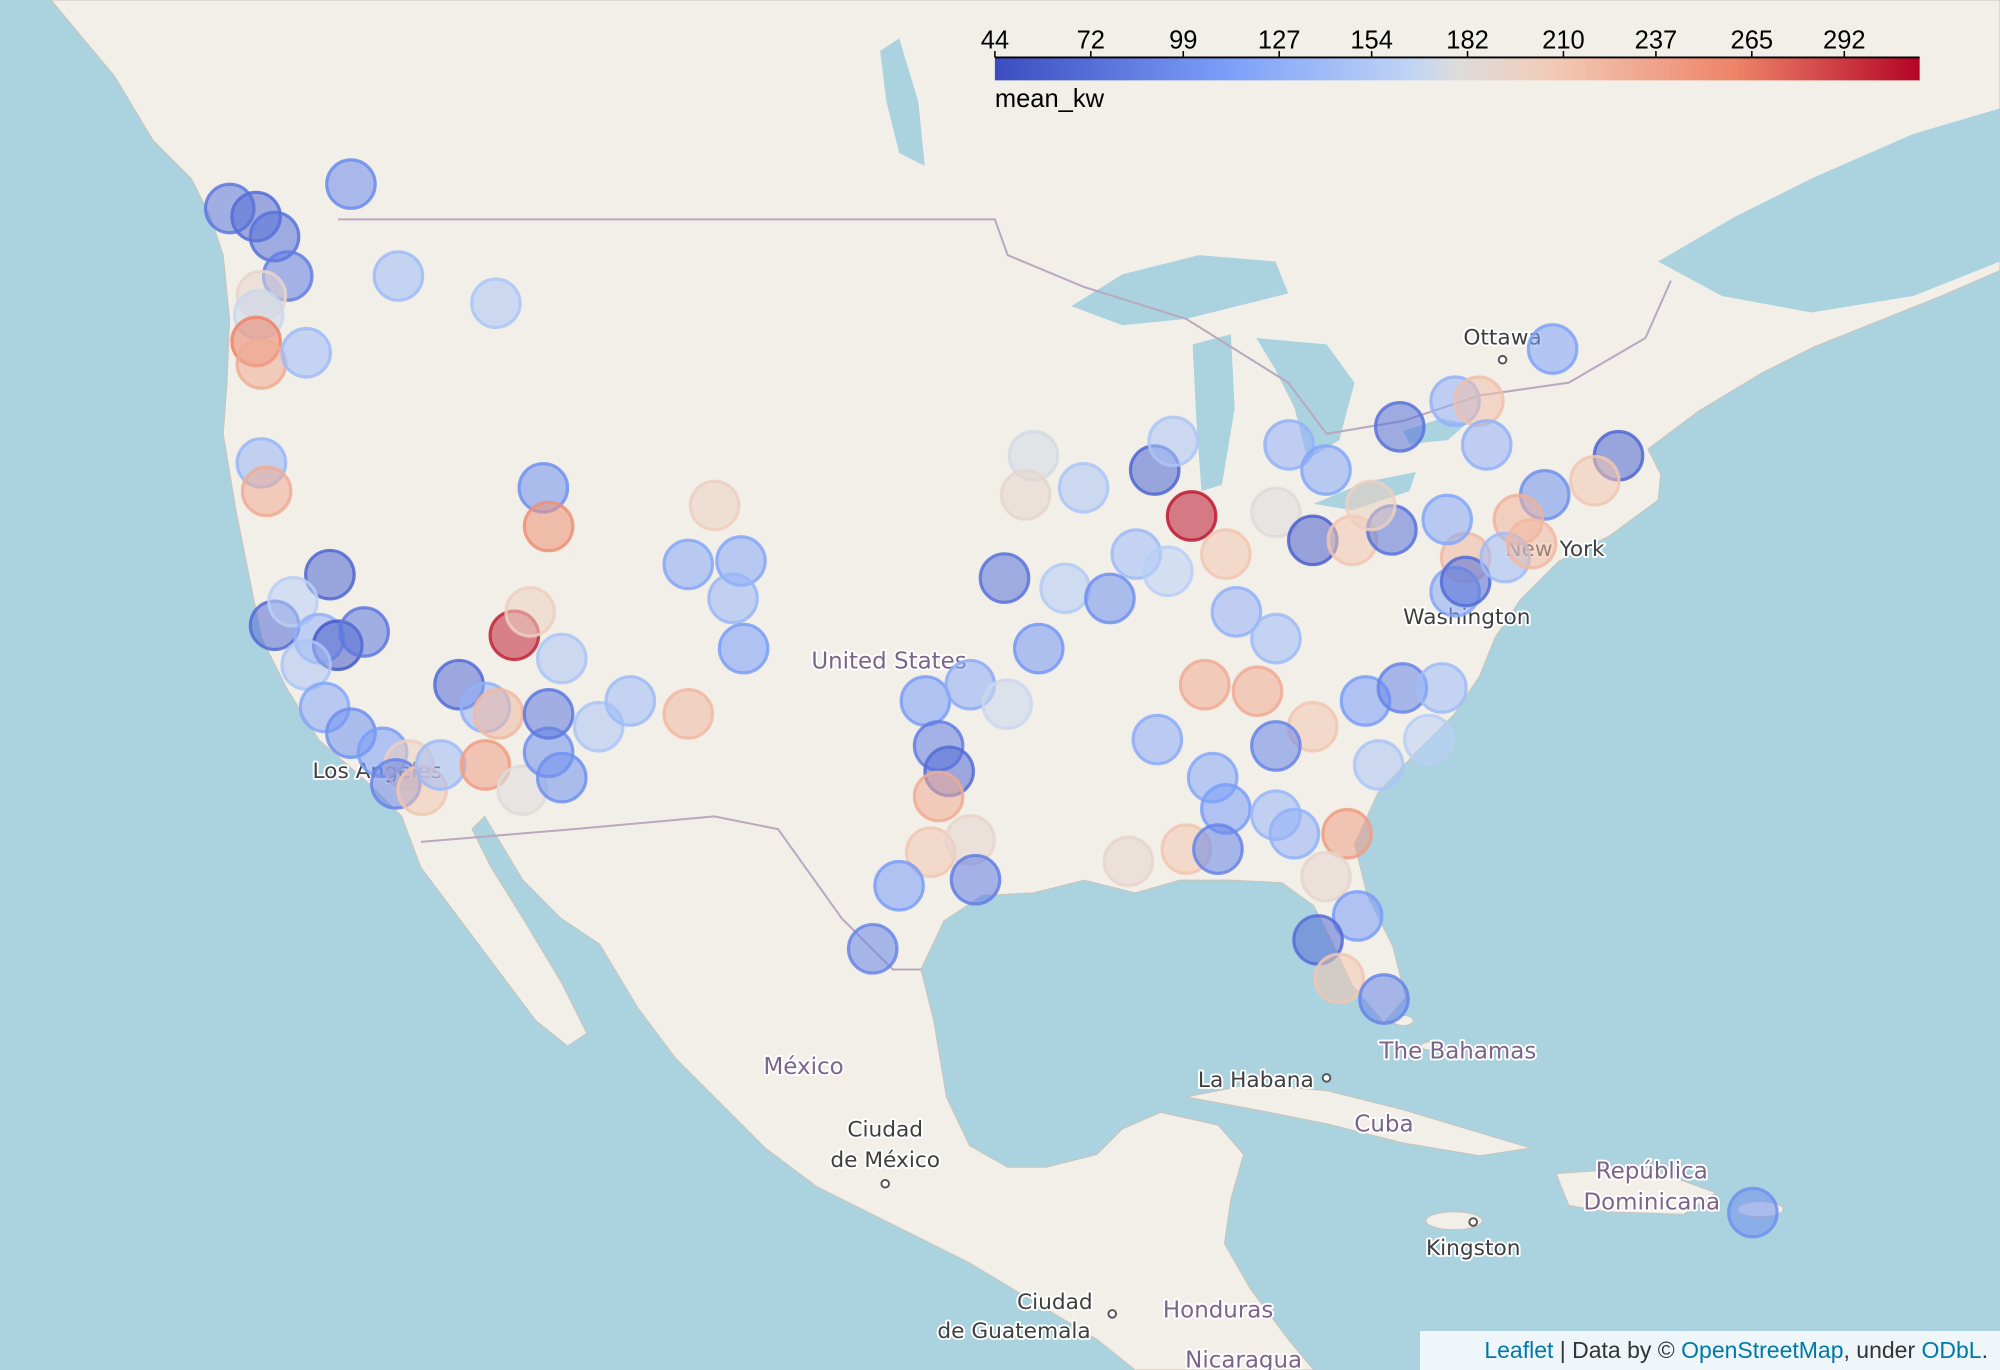  Describe the element at coordinates (1005, 326) in the screenshot. I see `us-canada-border` at that location.